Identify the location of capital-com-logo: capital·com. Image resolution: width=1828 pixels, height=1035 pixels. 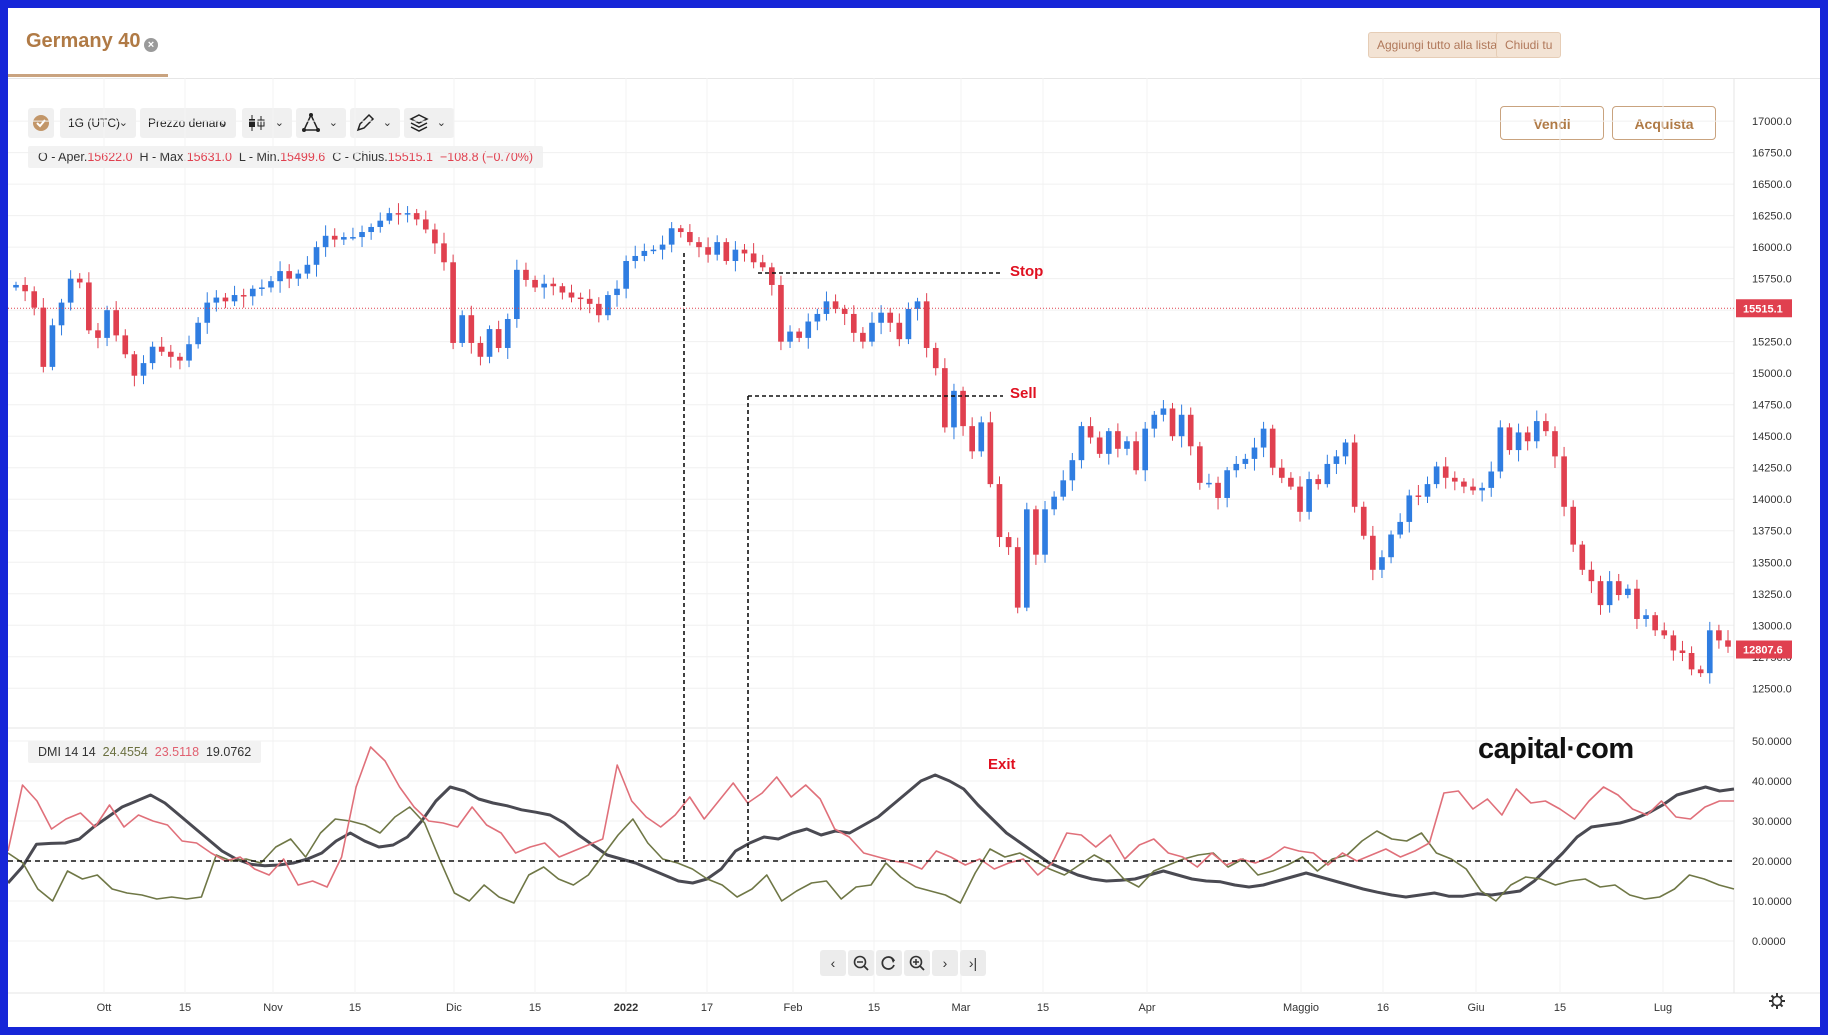
(1556, 749).